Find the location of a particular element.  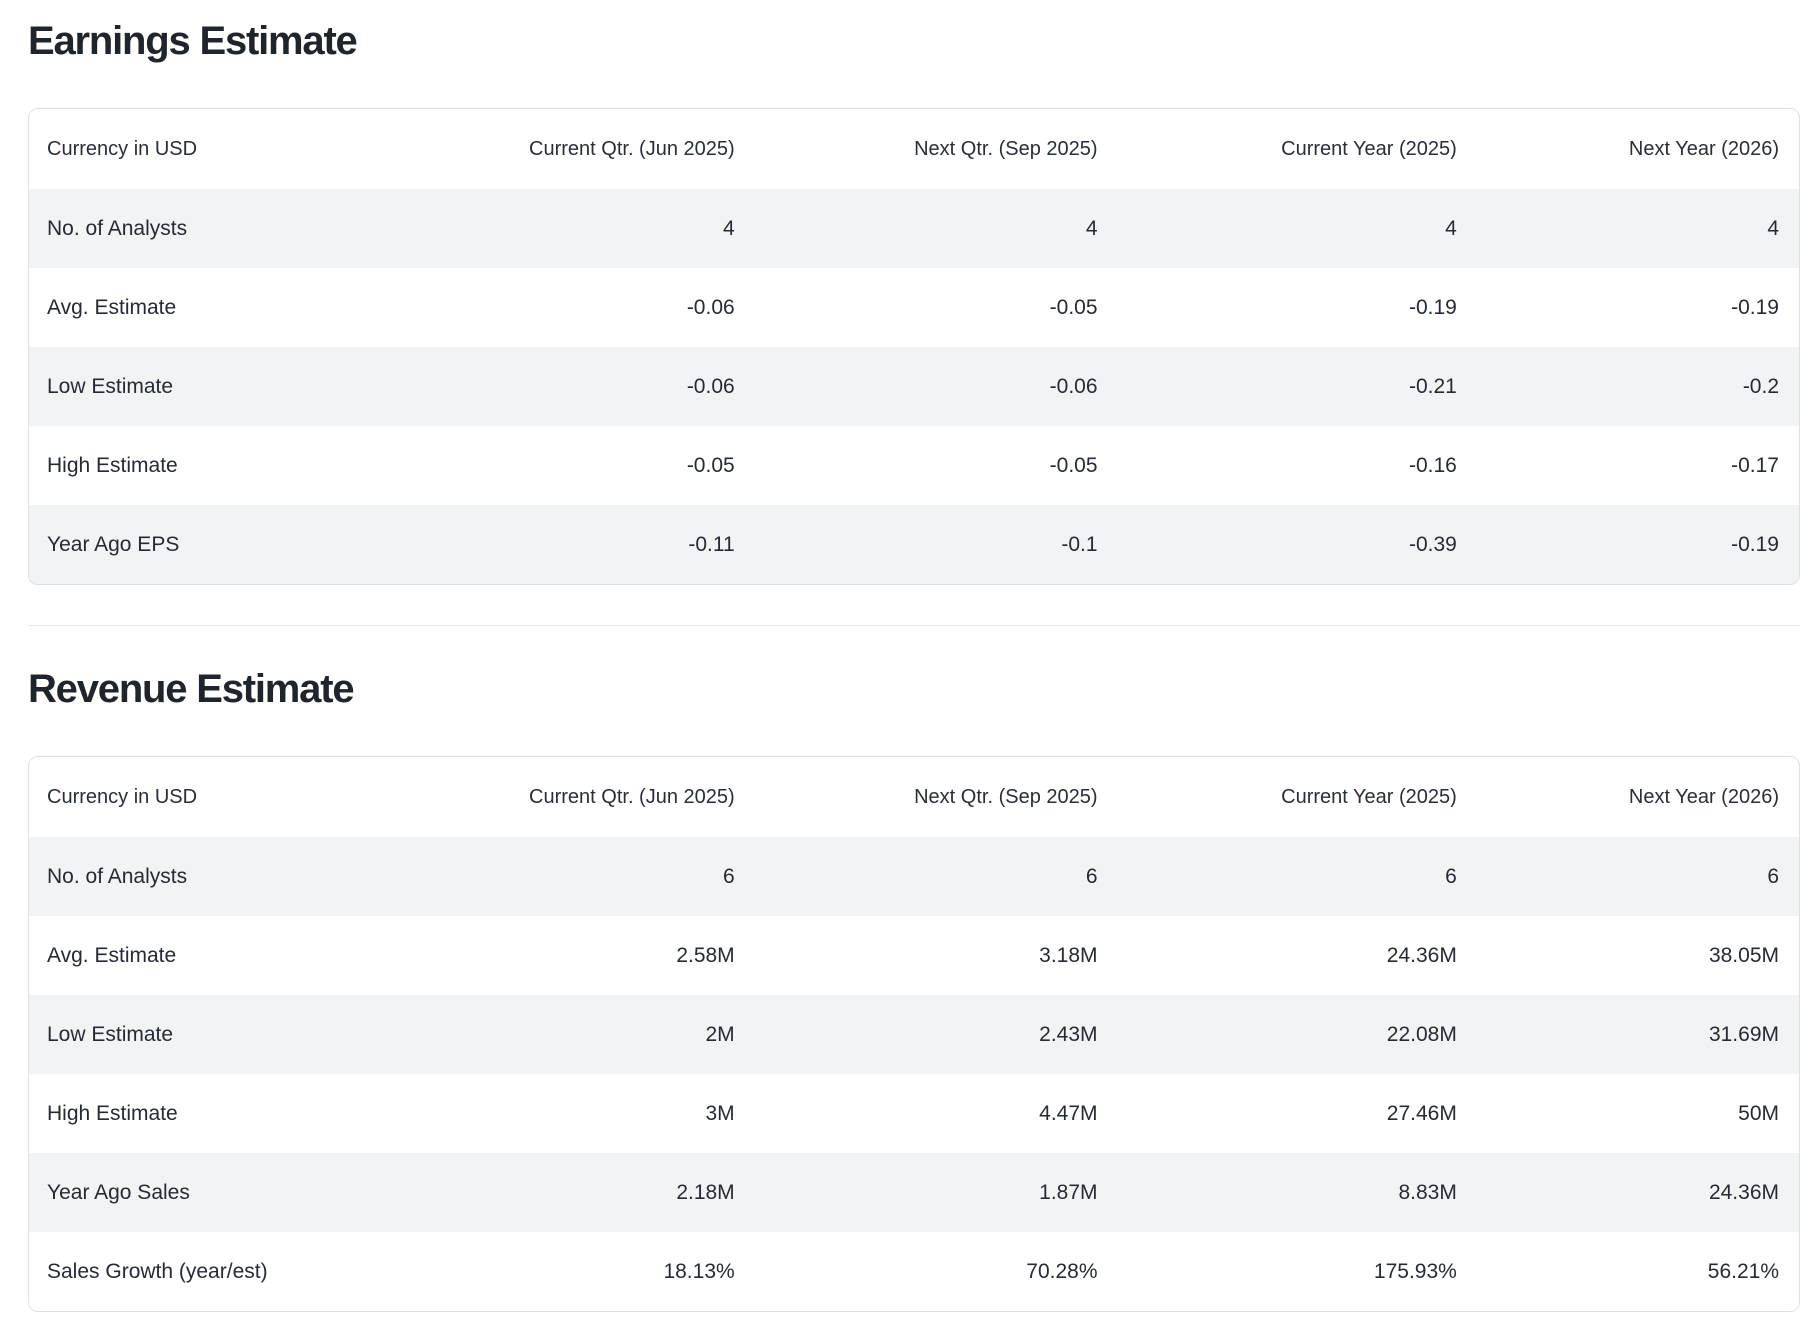

row-value: 1.87M is located at coordinates (1068, 1192).